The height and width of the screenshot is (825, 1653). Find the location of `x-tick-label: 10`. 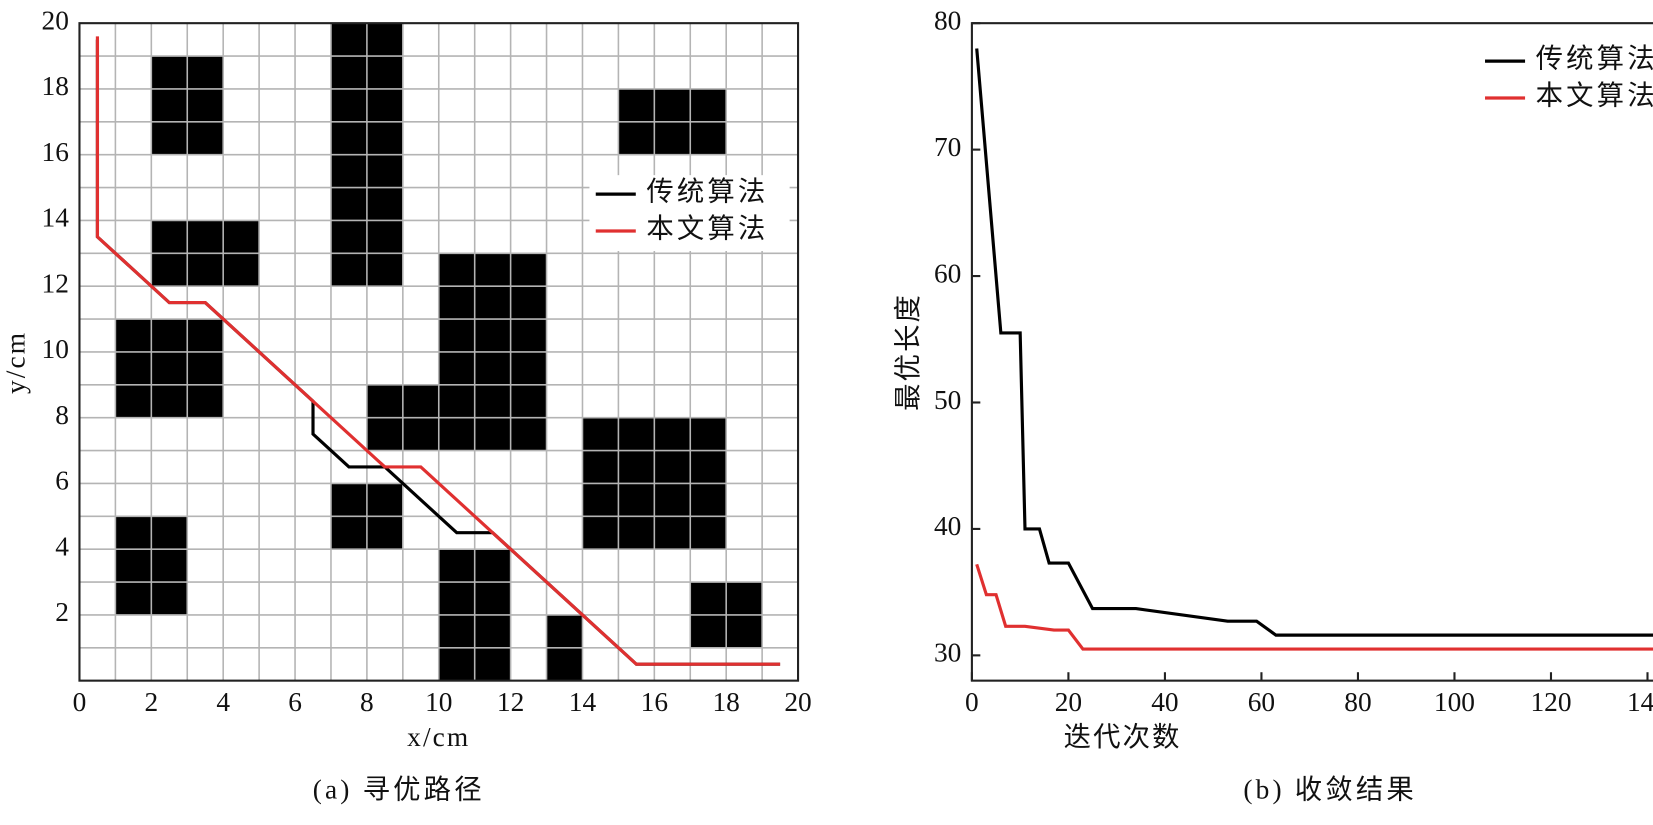

x-tick-label: 10 is located at coordinates (438, 702).